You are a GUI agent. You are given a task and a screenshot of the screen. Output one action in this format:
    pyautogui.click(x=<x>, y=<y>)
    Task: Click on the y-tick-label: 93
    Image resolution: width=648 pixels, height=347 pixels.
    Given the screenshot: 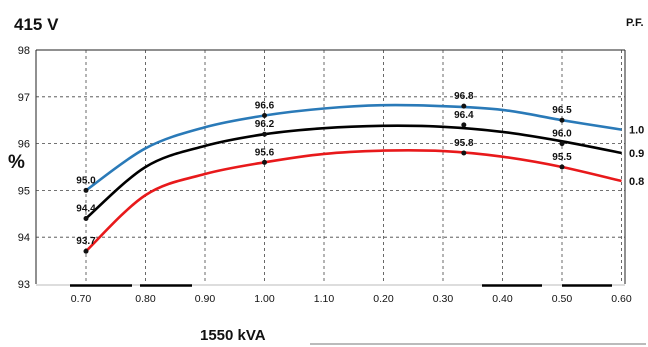 What is the action you would take?
    pyautogui.click(x=24, y=285)
    